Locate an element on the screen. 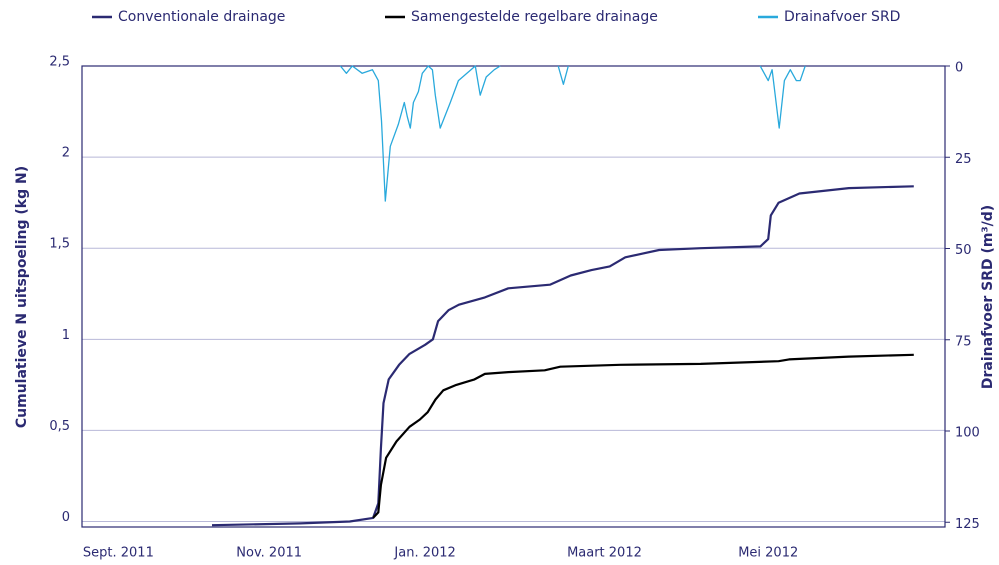 This screenshot has width=999, height=565. y-tick-label: 1,5 is located at coordinates (59, 244).